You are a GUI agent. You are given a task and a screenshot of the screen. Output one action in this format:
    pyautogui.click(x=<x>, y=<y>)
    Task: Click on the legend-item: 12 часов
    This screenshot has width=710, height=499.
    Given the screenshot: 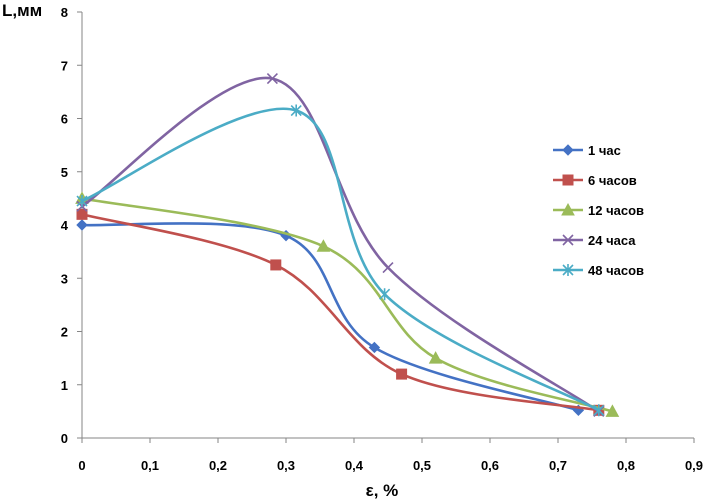 What is the action you would take?
    pyautogui.click(x=598, y=210)
    